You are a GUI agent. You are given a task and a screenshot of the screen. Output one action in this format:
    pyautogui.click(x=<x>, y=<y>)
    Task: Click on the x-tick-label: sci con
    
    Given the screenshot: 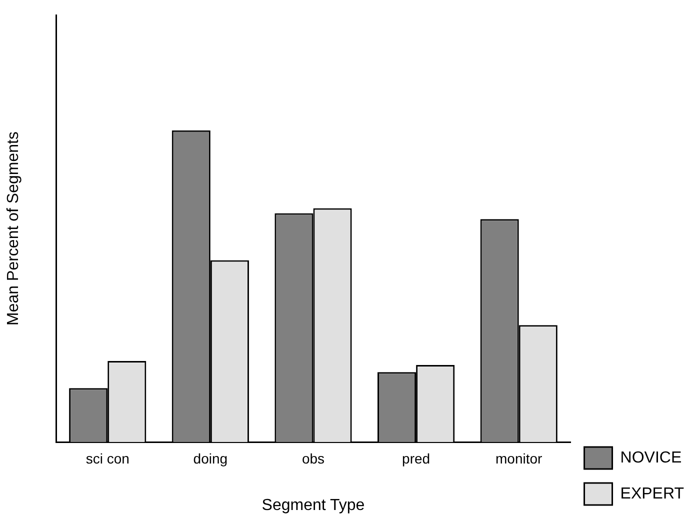 What is the action you would take?
    pyautogui.click(x=108, y=458)
    